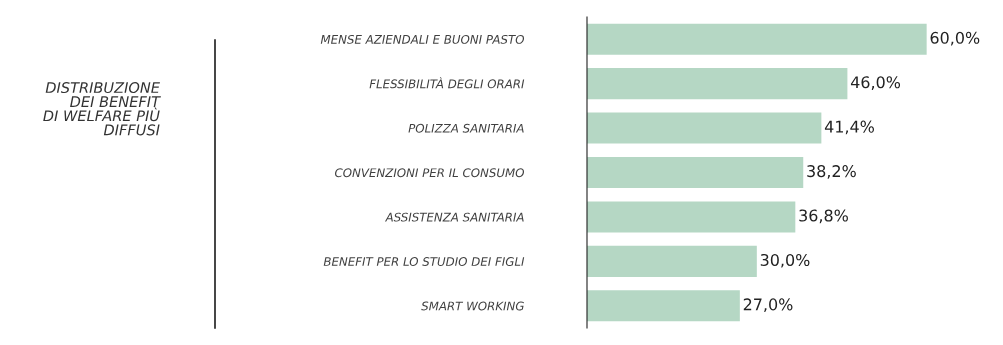 The height and width of the screenshot is (345, 1003). I want to click on data-label: 38,2%, so click(831, 172).